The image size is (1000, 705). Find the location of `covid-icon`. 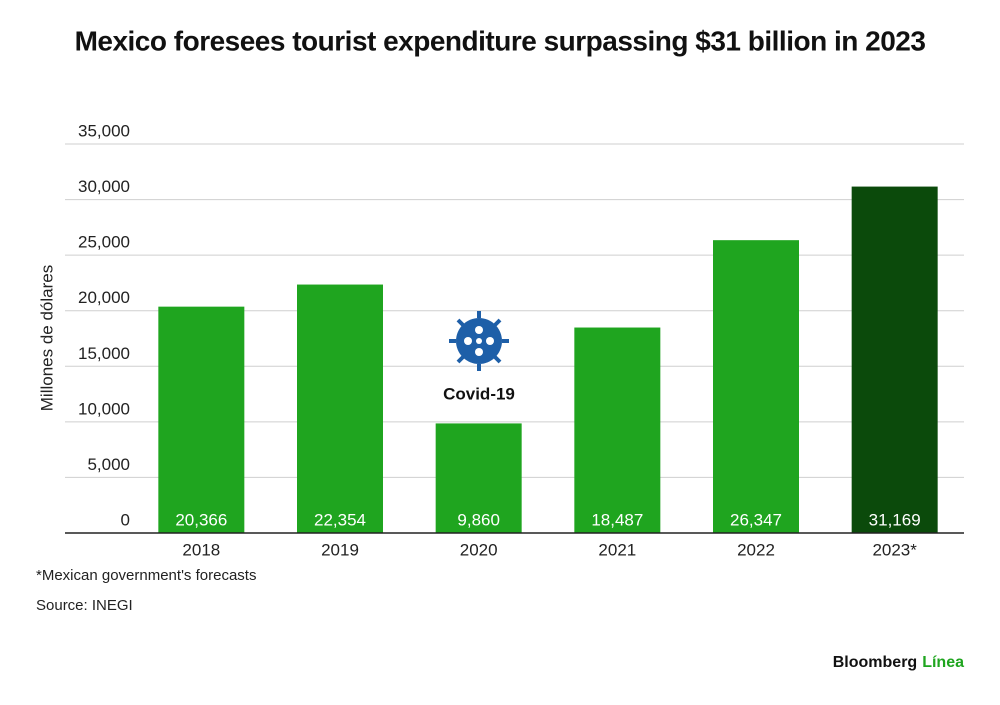

covid-icon is located at coordinates (479, 341).